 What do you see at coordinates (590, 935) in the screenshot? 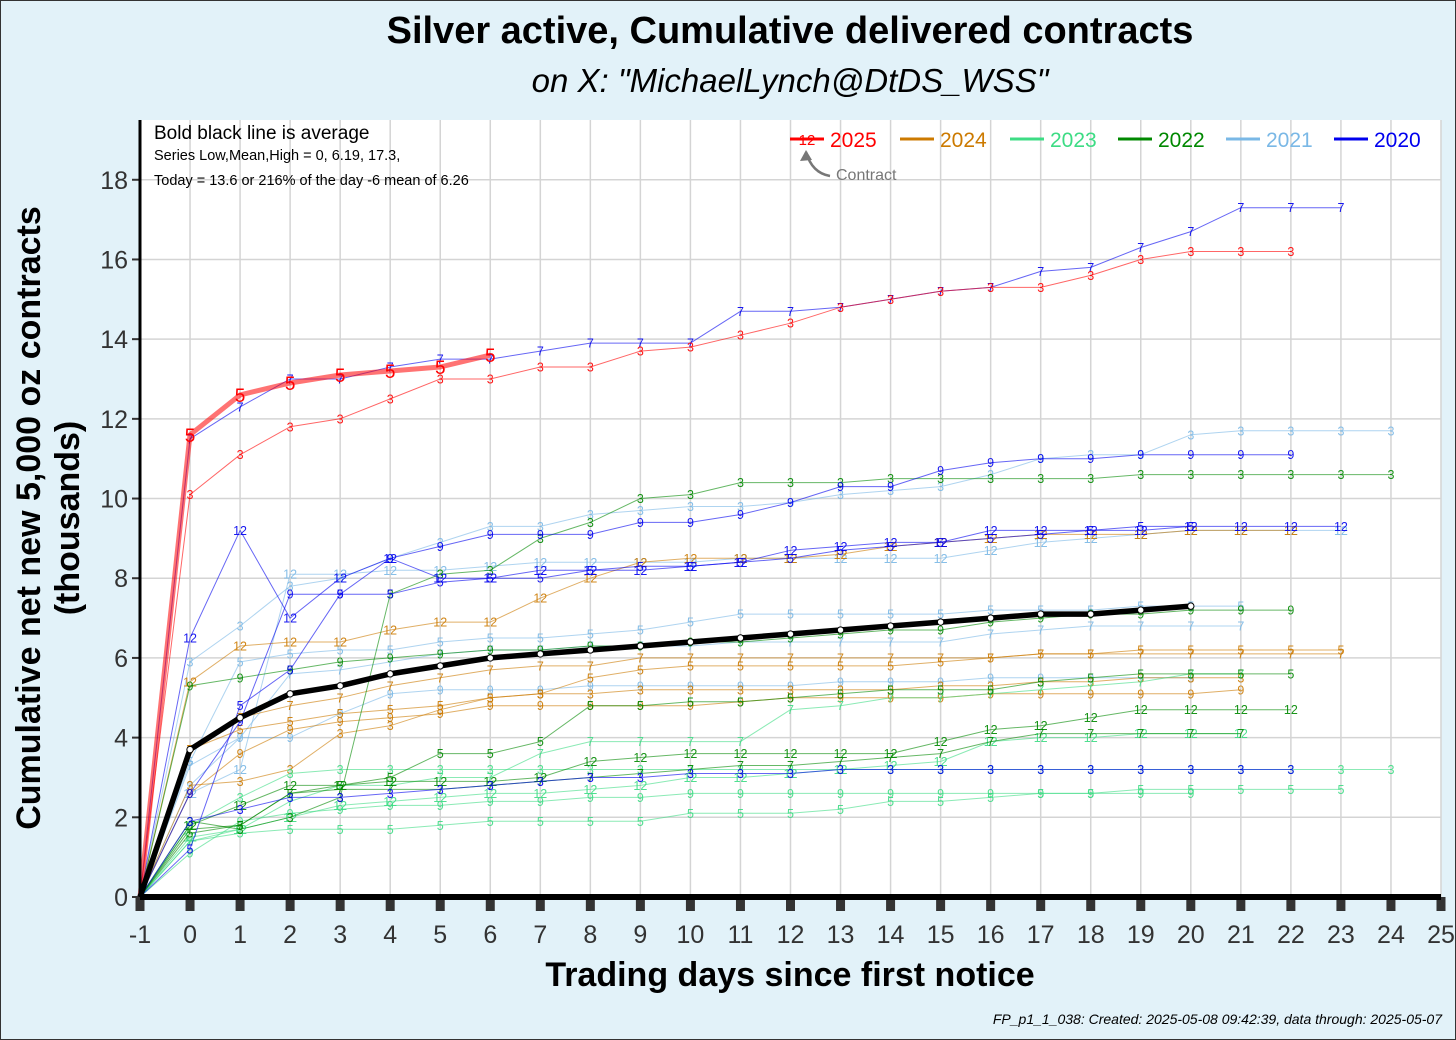
I see `x-tick-label: 8` at bounding box center [590, 935].